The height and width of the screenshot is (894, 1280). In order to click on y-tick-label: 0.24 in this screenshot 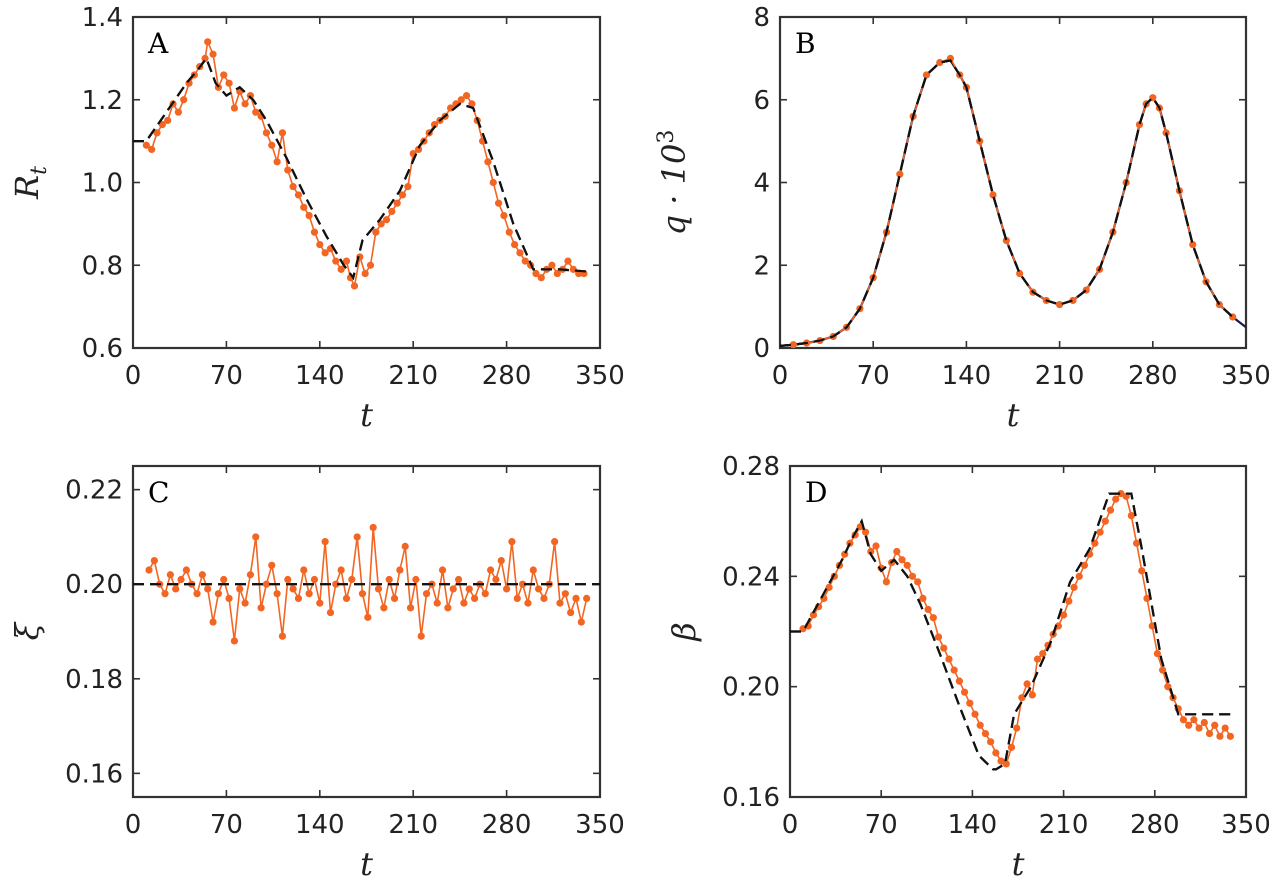, I will do `click(751, 577)`.